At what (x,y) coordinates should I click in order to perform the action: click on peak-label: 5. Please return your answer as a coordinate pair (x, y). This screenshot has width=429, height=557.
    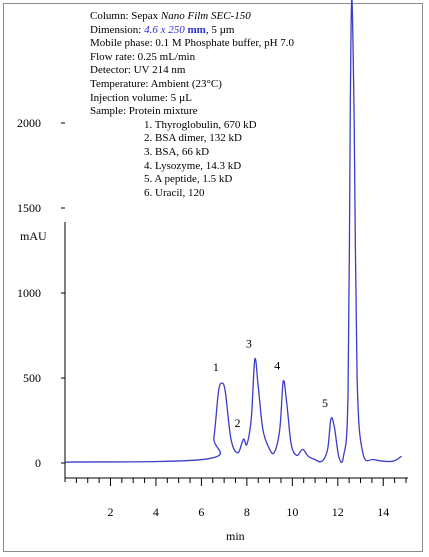
    Looking at the image, I should click on (325, 403).